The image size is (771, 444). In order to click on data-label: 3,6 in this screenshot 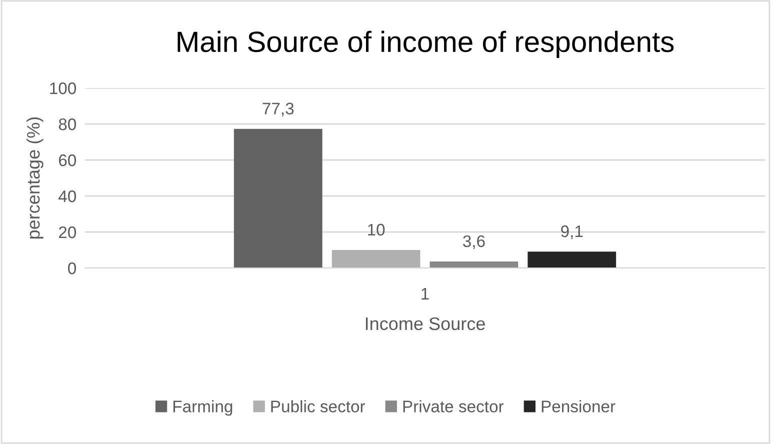, I will do `click(474, 242)`.